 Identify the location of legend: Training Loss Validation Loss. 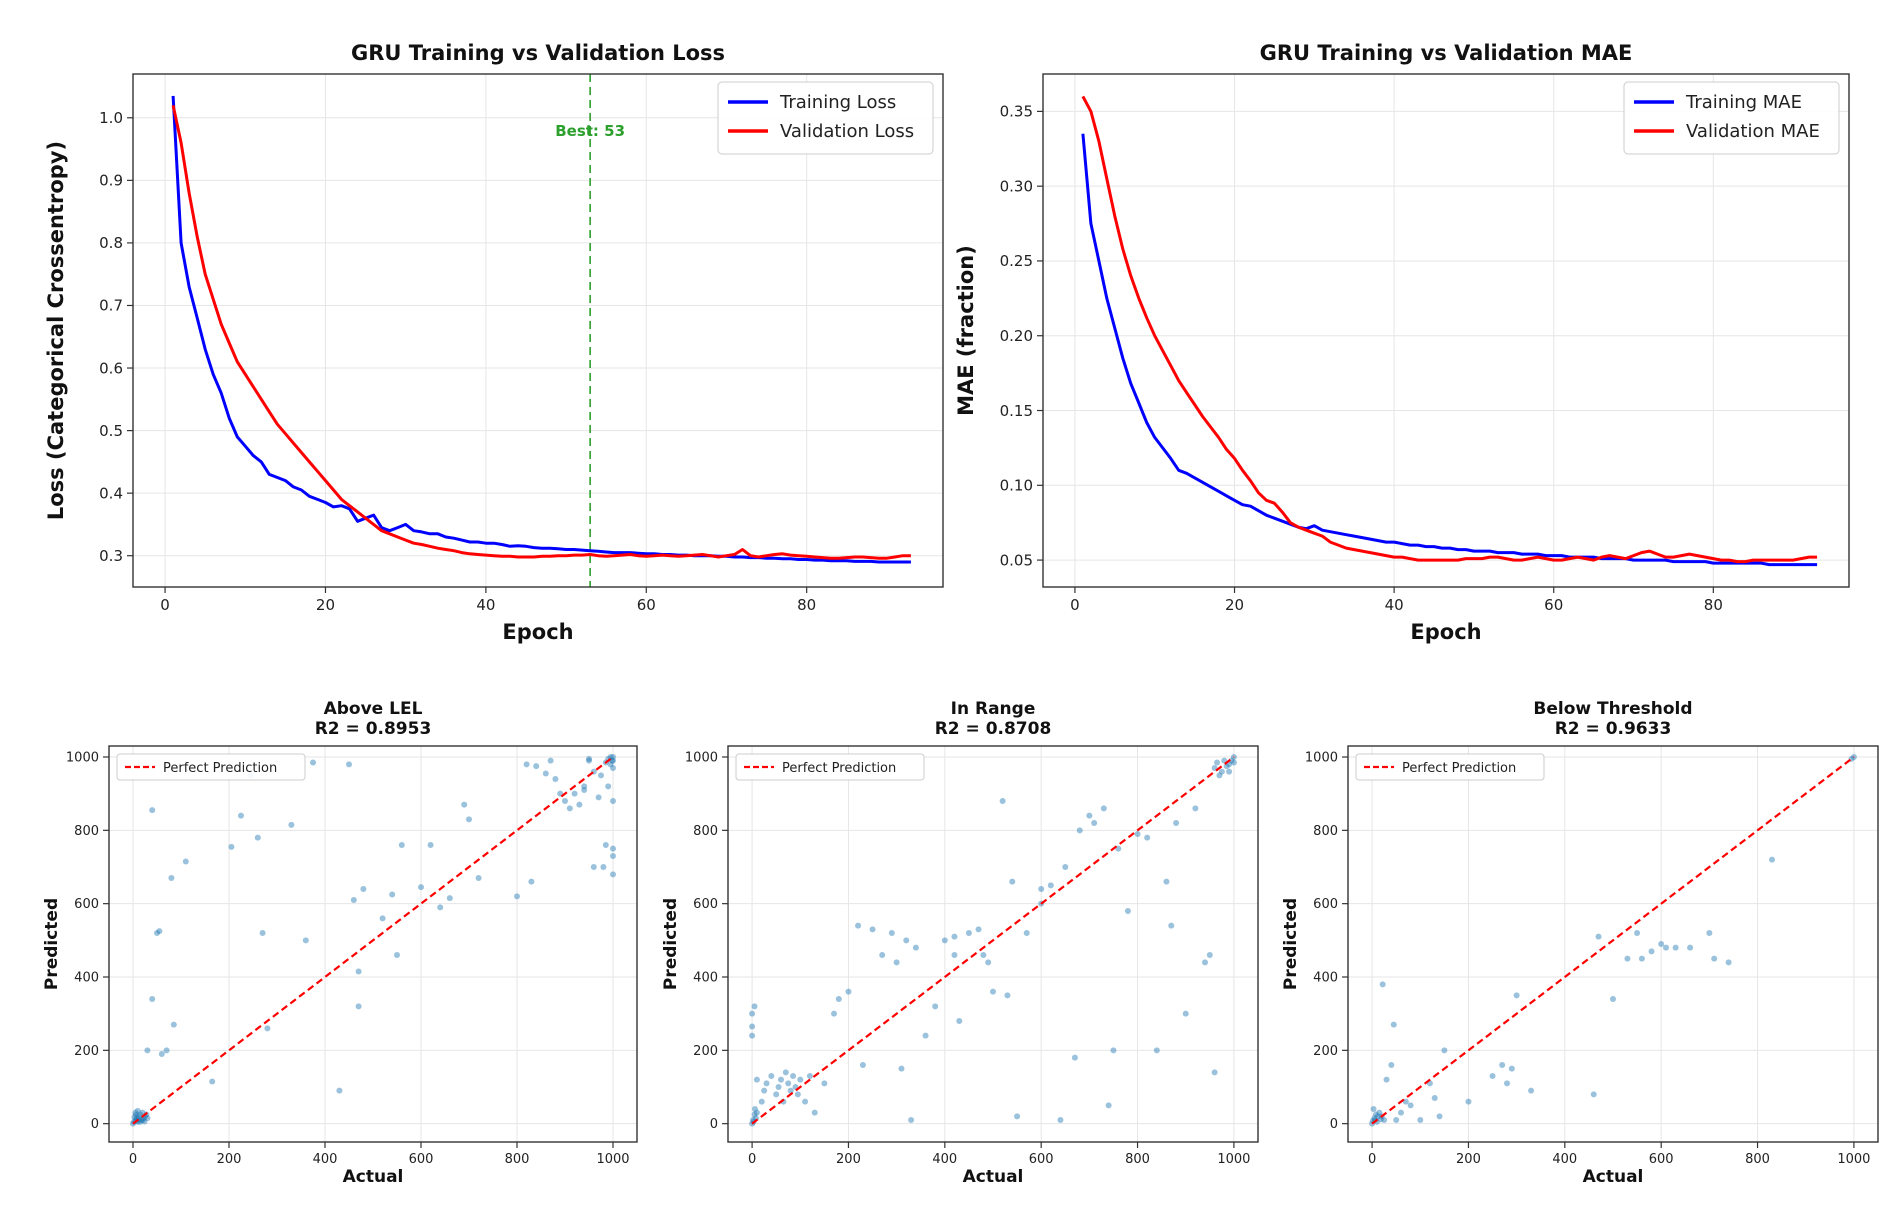
(825, 118).